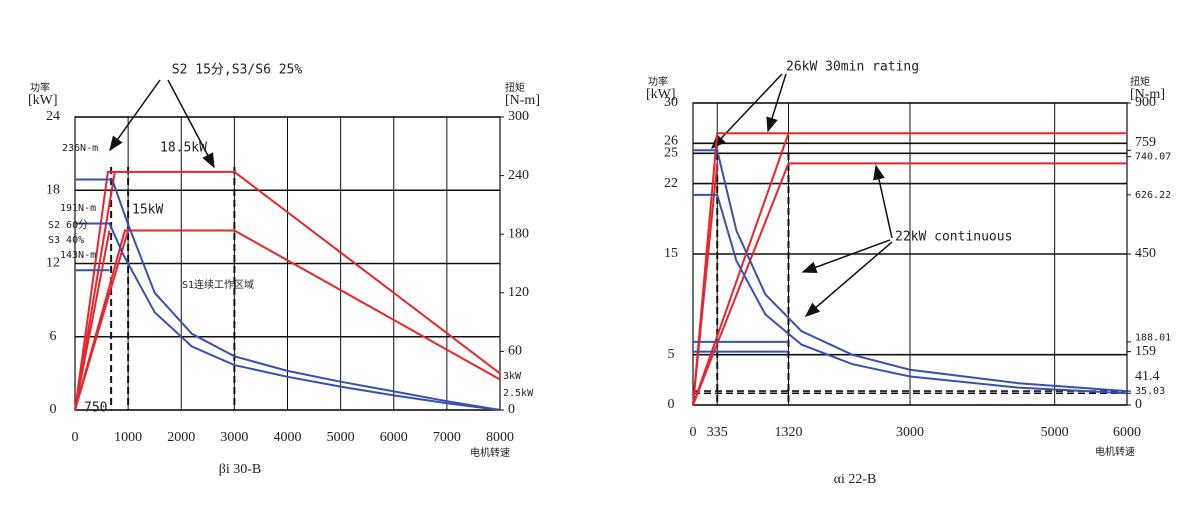 This screenshot has width=1197, height=517. Describe the element at coordinates (671, 354) in the screenshot. I see `y-tick-label: 5` at that location.